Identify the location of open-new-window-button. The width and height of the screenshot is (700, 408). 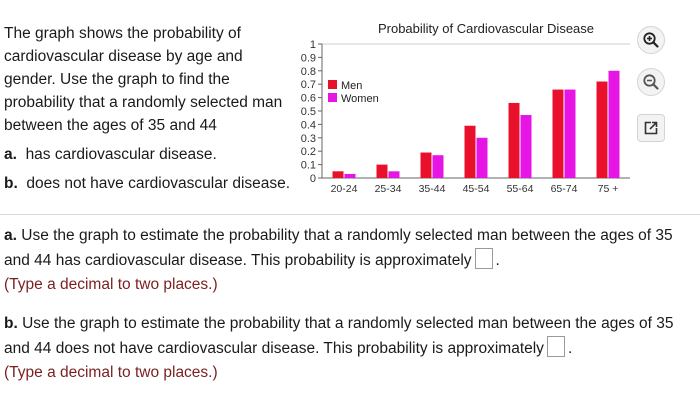
(651, 128).